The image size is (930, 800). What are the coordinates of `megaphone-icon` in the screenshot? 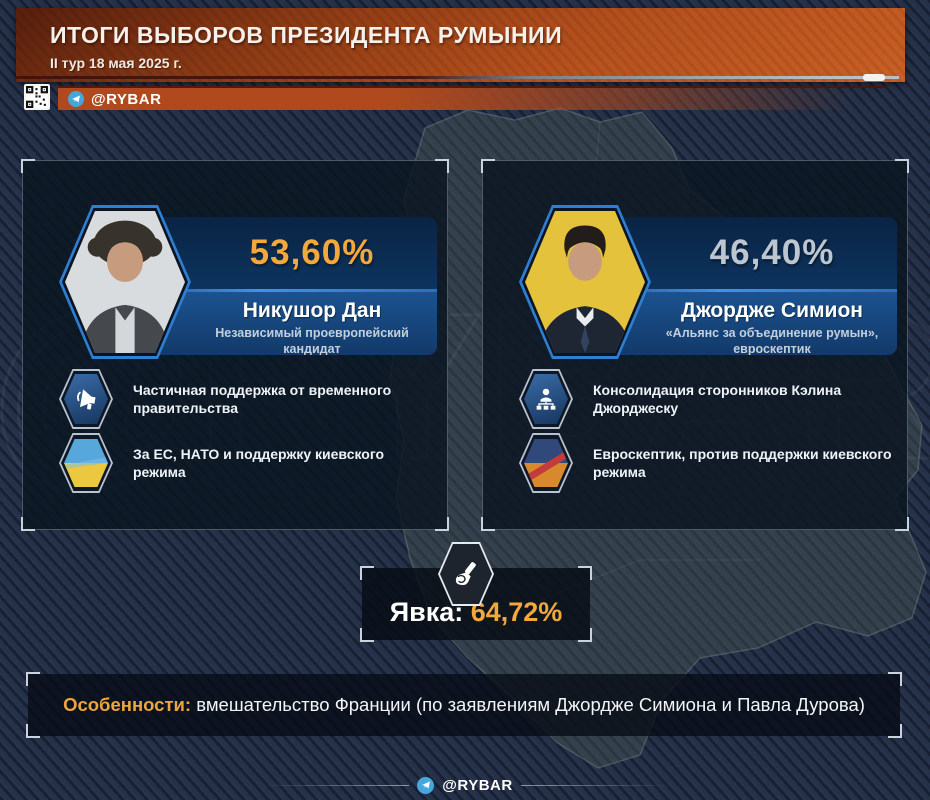 It's located at (86, 399).